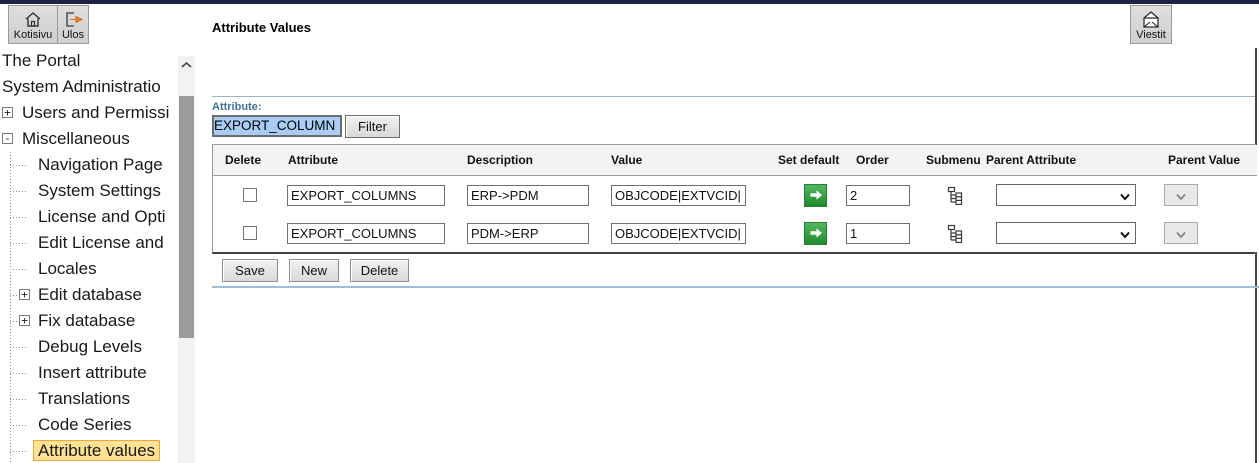  I want to click on filter-button: Filter, so click(372, 126).